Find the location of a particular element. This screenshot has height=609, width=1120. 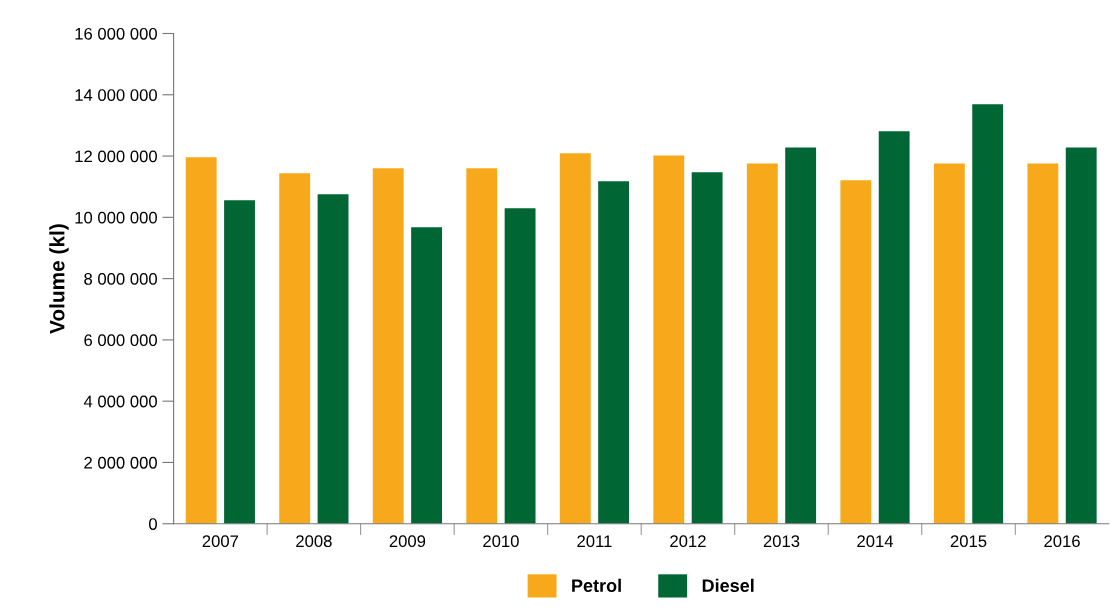

x-tick-label: 2008 is located at coordinates (314, 541).